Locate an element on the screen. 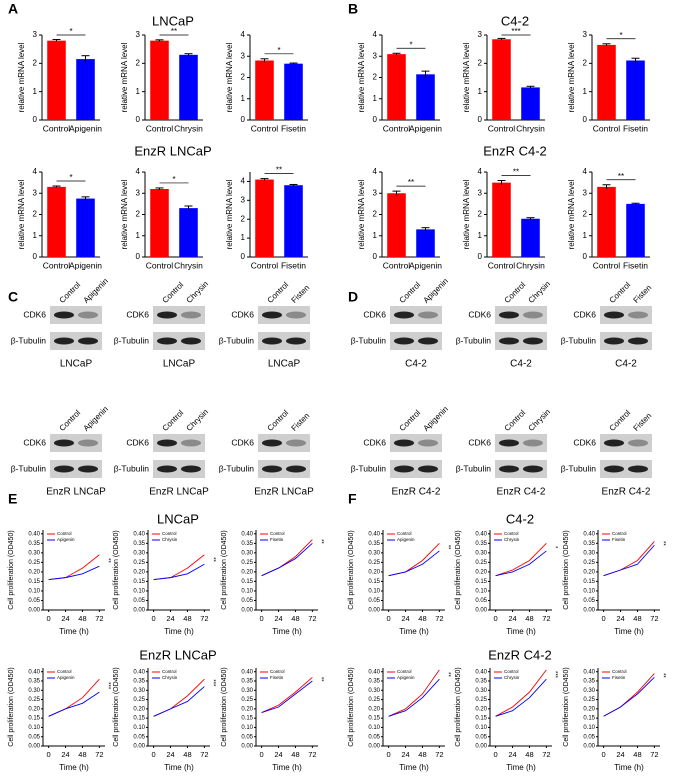 This screenshot has width=685, height=783. y-tick-label: 0.30 is located at coordinates (374, 553).